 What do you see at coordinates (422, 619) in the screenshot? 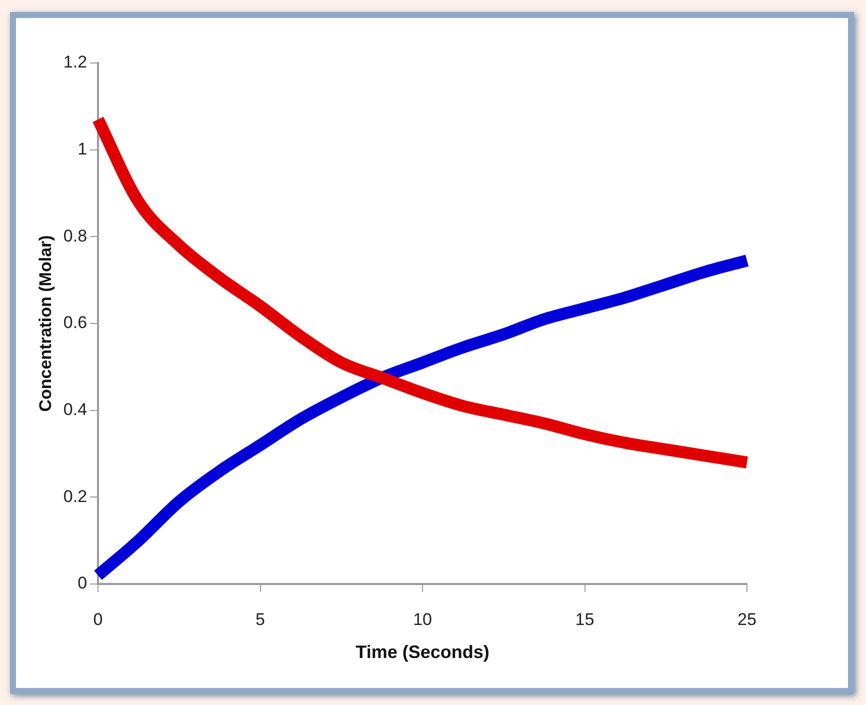
I see `x-tick-label: 10` at bounding box center [422, 619].